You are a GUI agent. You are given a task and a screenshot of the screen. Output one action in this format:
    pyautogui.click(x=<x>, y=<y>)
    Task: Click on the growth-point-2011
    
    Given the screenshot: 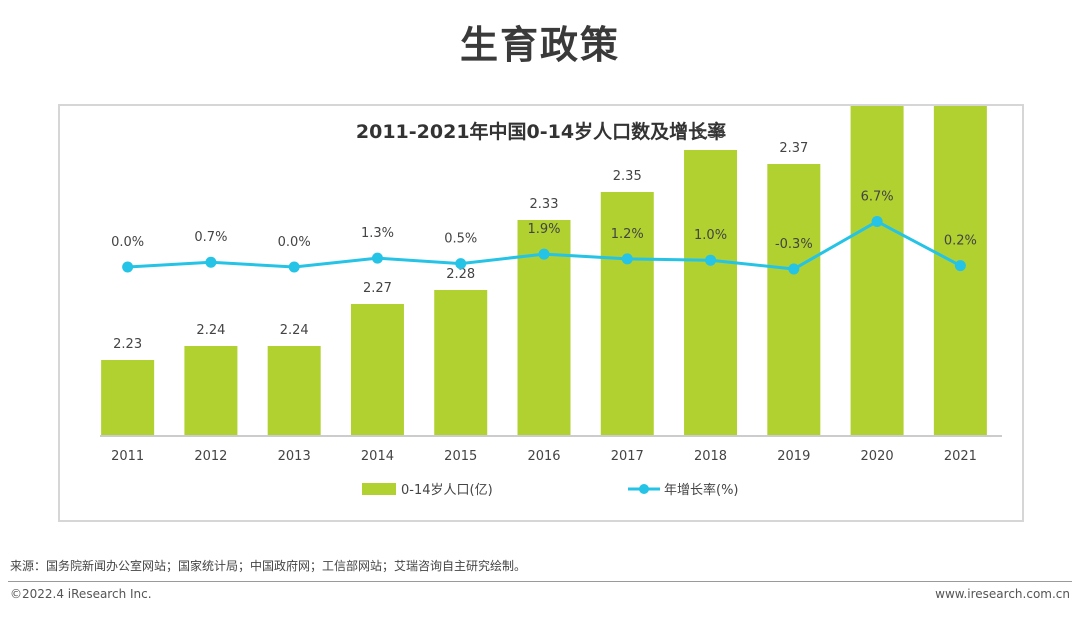 What is the action you would take?
    pyautogui.click(x=128, y=267)
    